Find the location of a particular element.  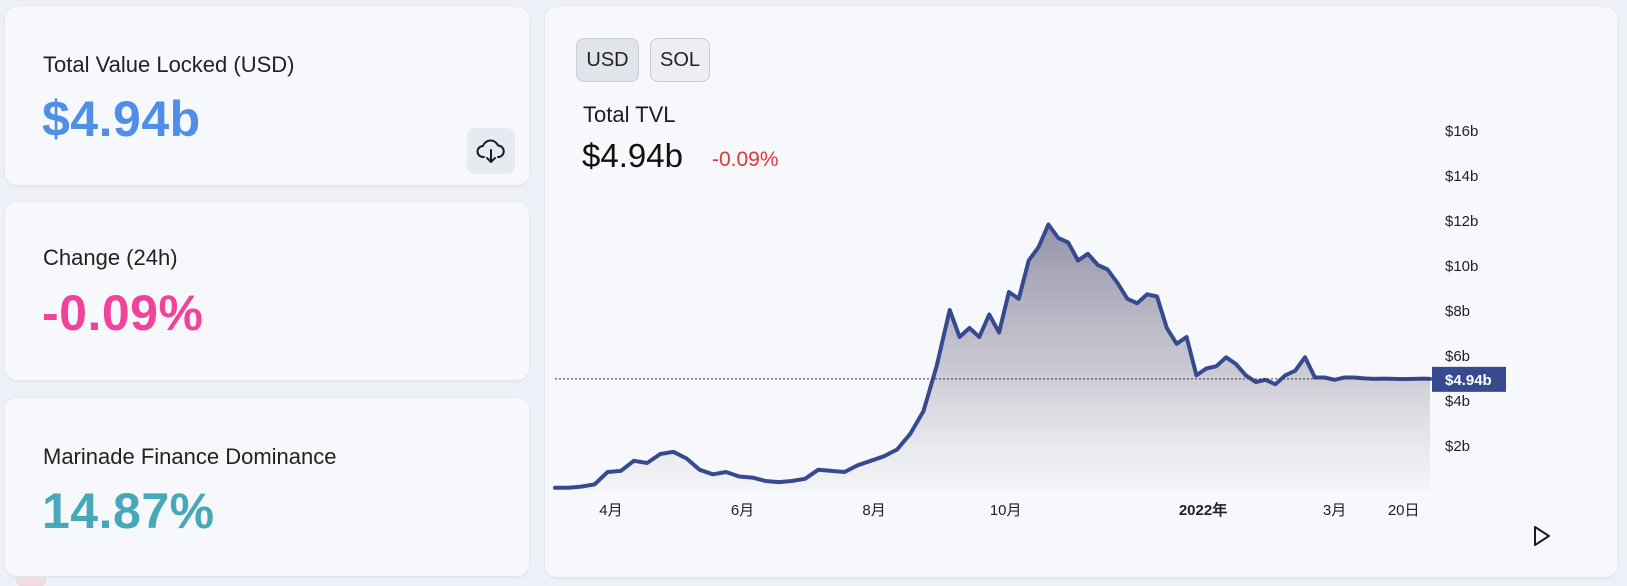

x-tick-label: 2022年 is located at coordinates (1203, 510).